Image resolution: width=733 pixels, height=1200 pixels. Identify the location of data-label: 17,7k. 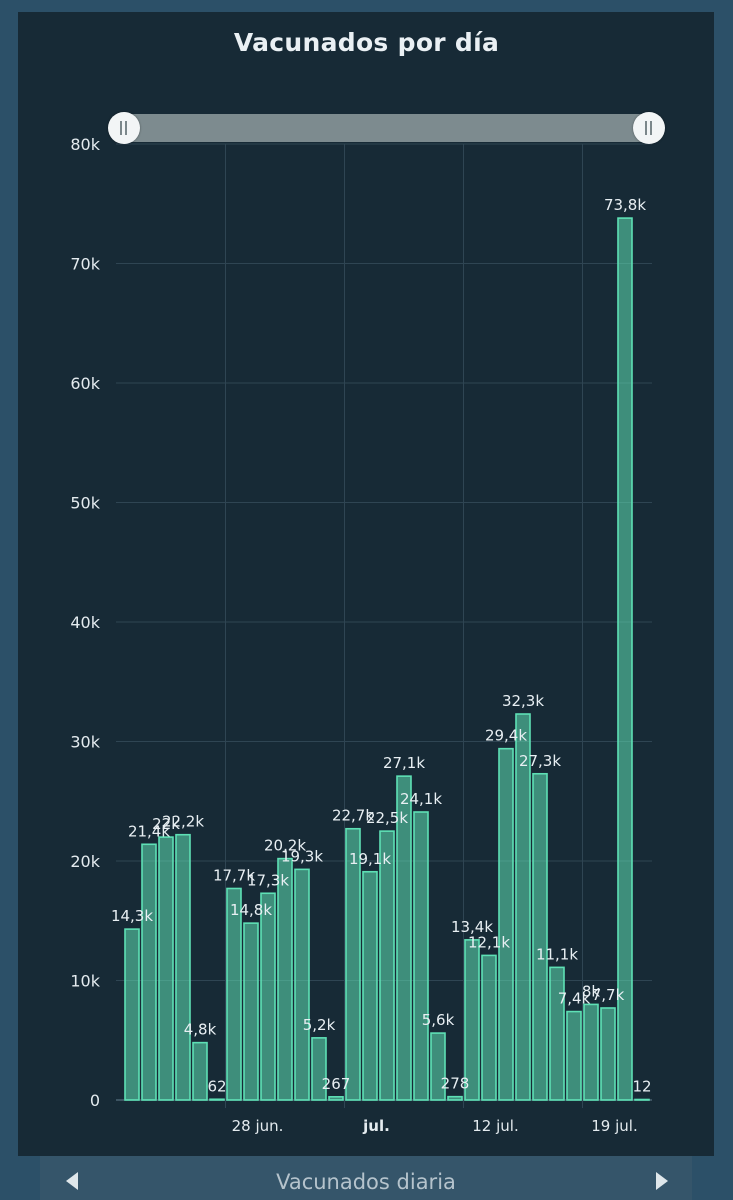
(234, 875).